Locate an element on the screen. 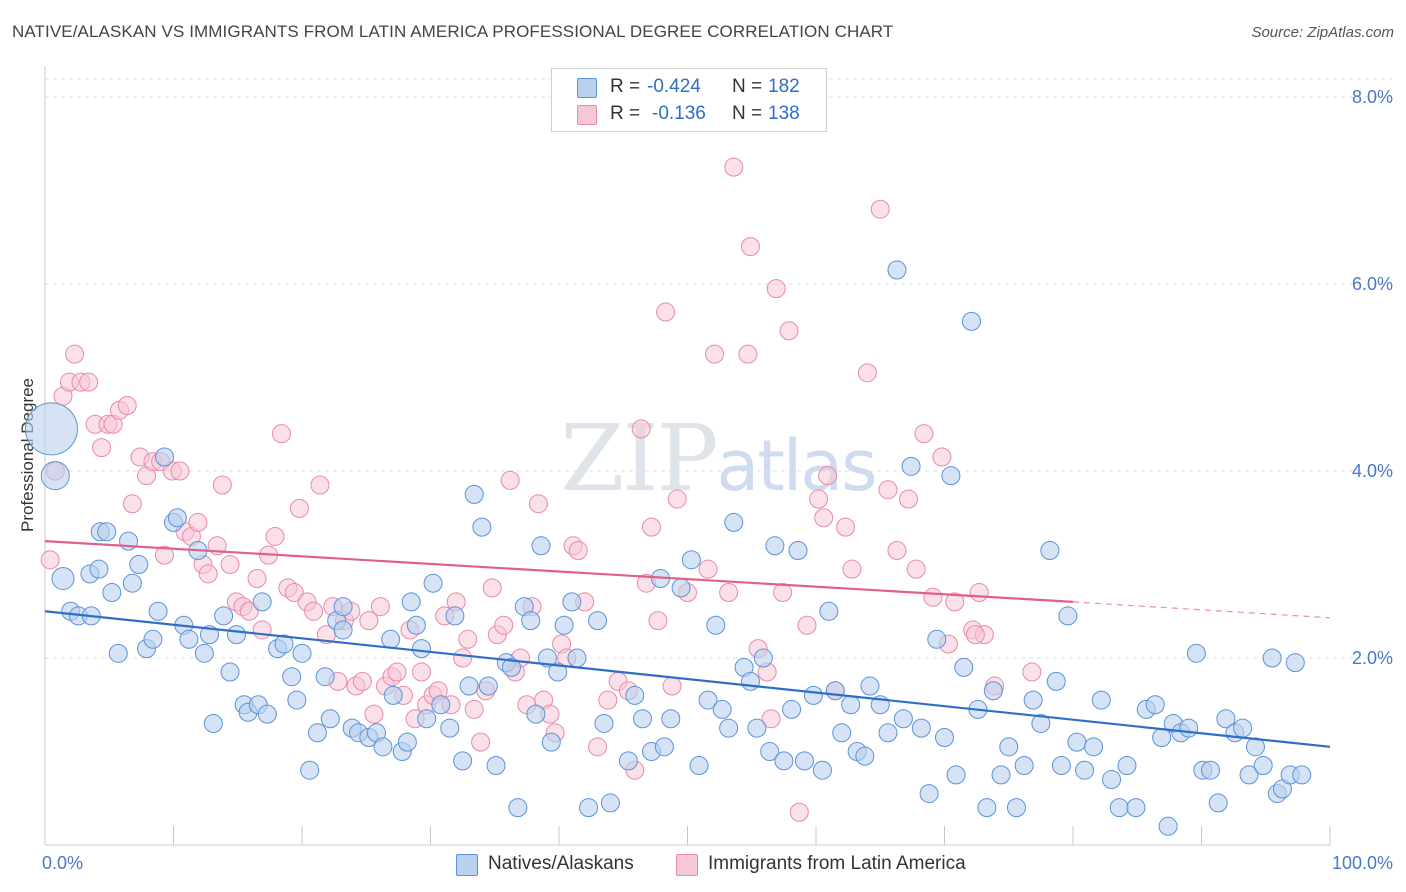 The width and height of the screenshot is (1406, 892). legend-n-value: 138 is located at coordinates (784, 113).